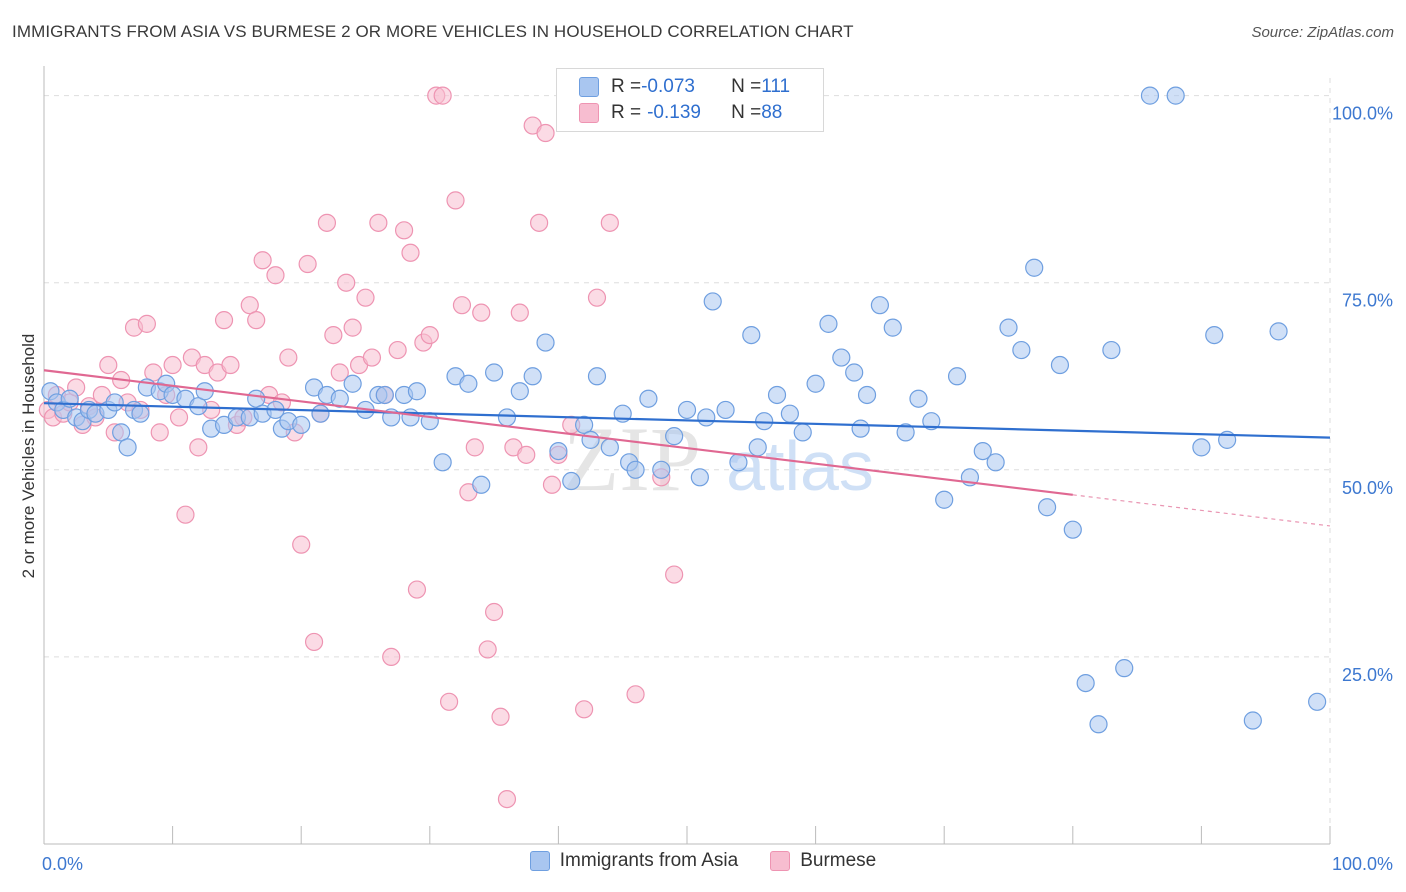 The image size is (1406, 892). What do you see at coordinates (1367, 488) in the screenshot?
I see `y-tick-label: 50.0%` at bounding box center [1367, 488].